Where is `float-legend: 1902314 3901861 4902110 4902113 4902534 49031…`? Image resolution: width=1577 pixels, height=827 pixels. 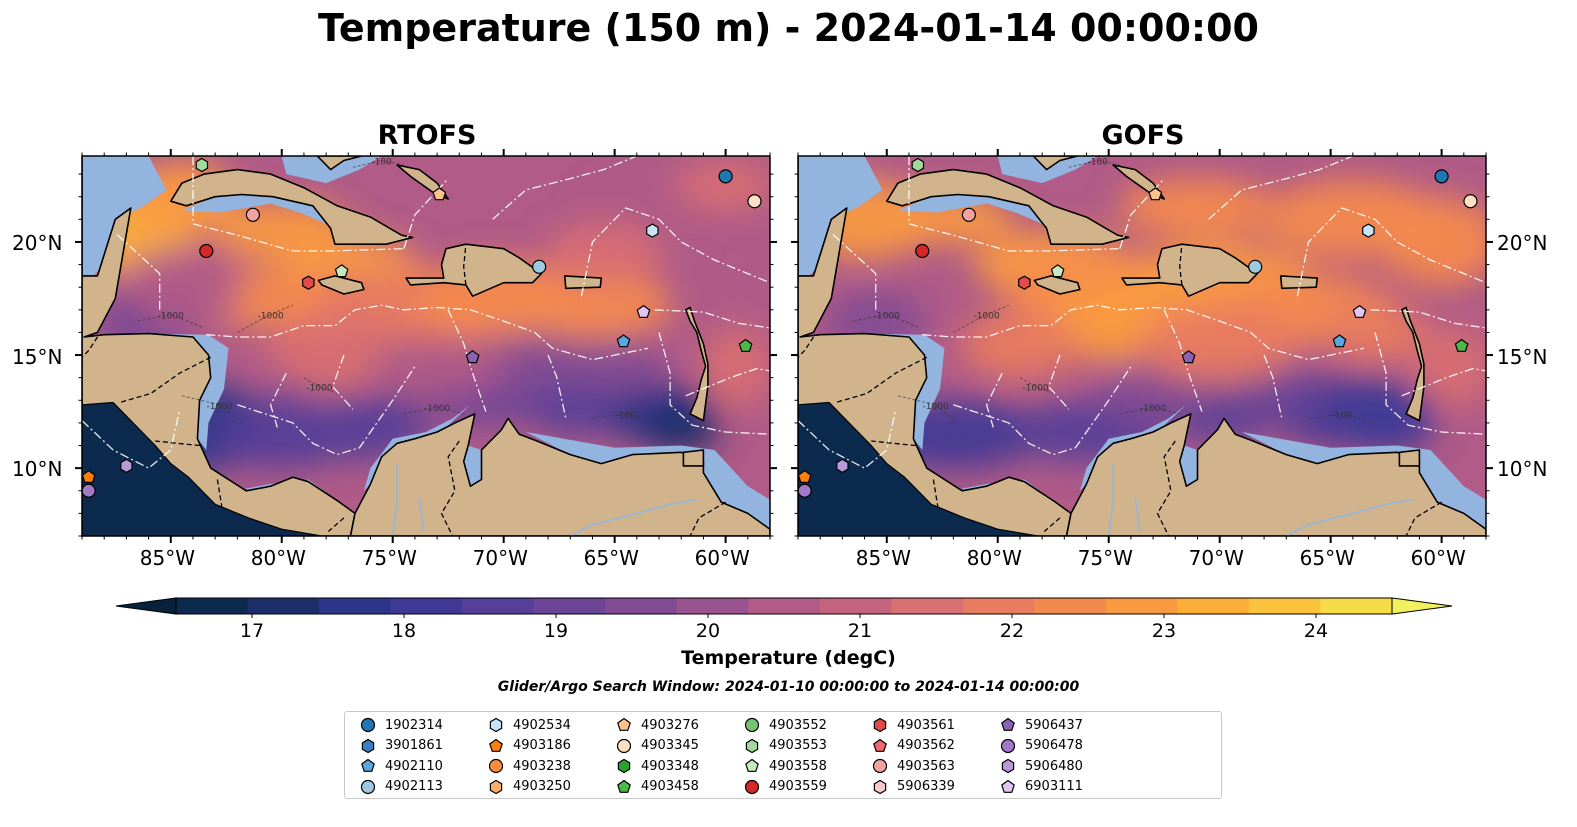 float-legend: 1902314 3901861 4902110 4902113 4902534 49031… is located at coordinates (783, 755).